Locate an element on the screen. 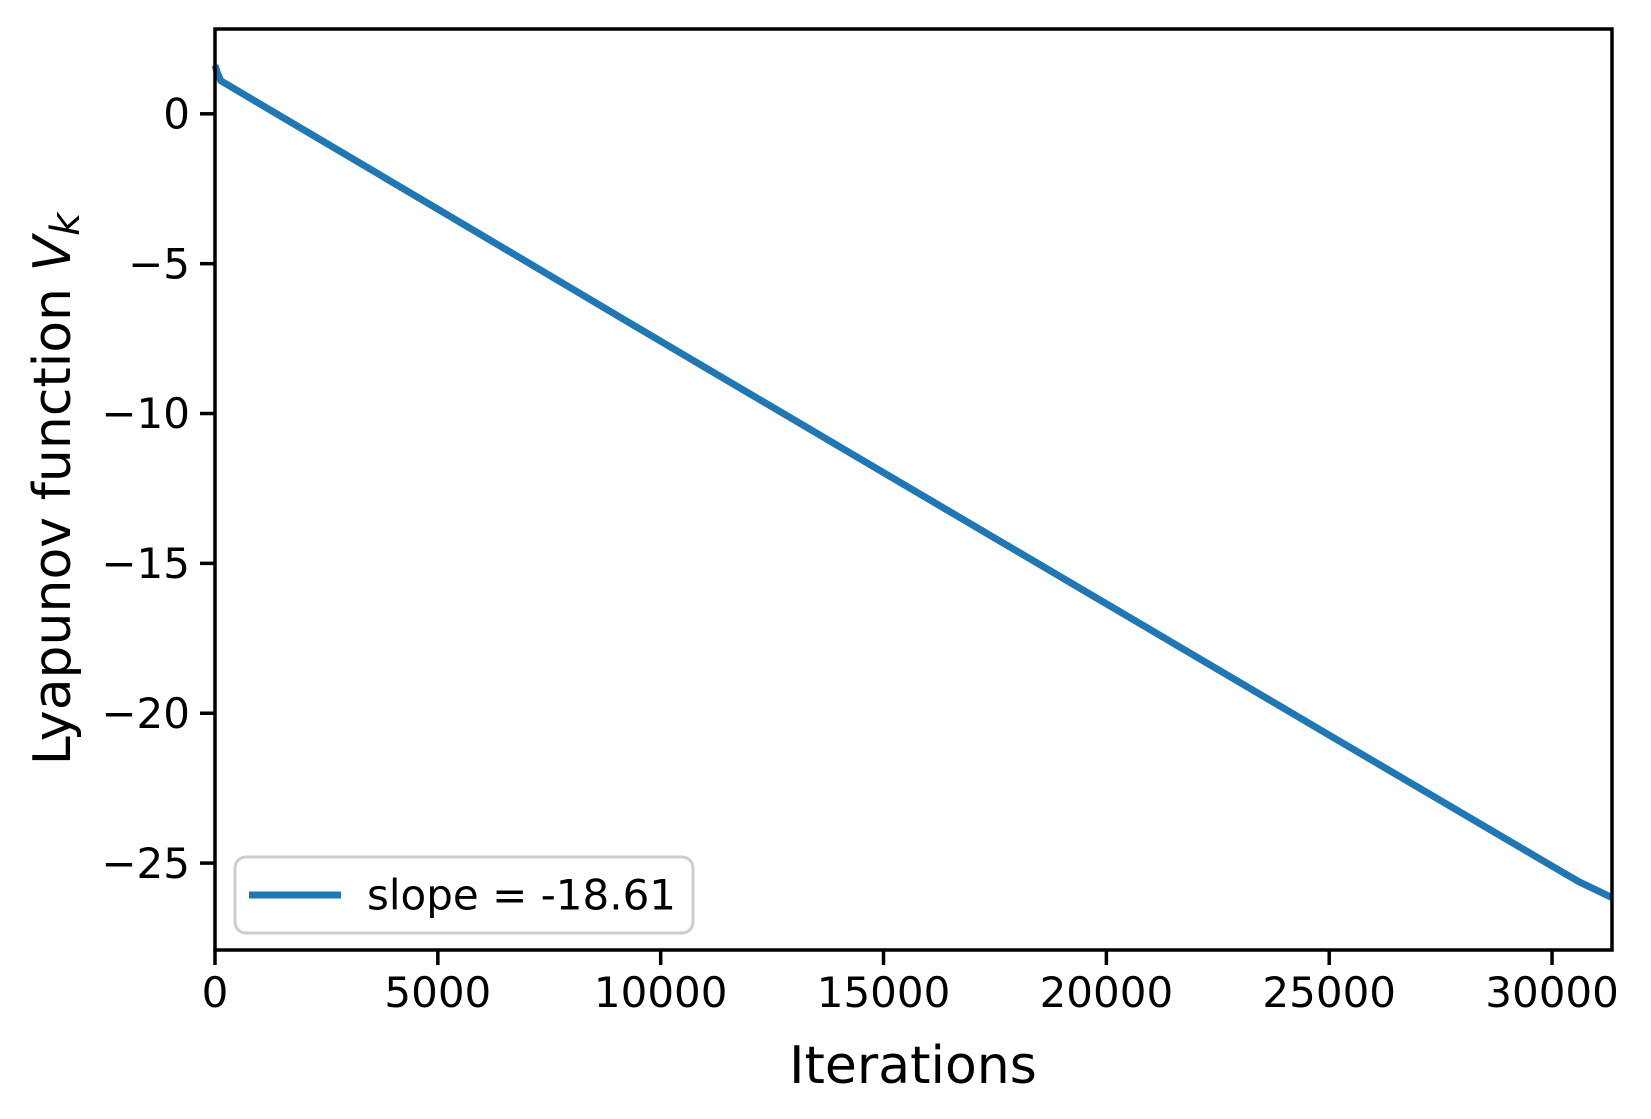 The image size is (1651, 1119). x-tick-label: 15000 is located at coordinates (884, 992).